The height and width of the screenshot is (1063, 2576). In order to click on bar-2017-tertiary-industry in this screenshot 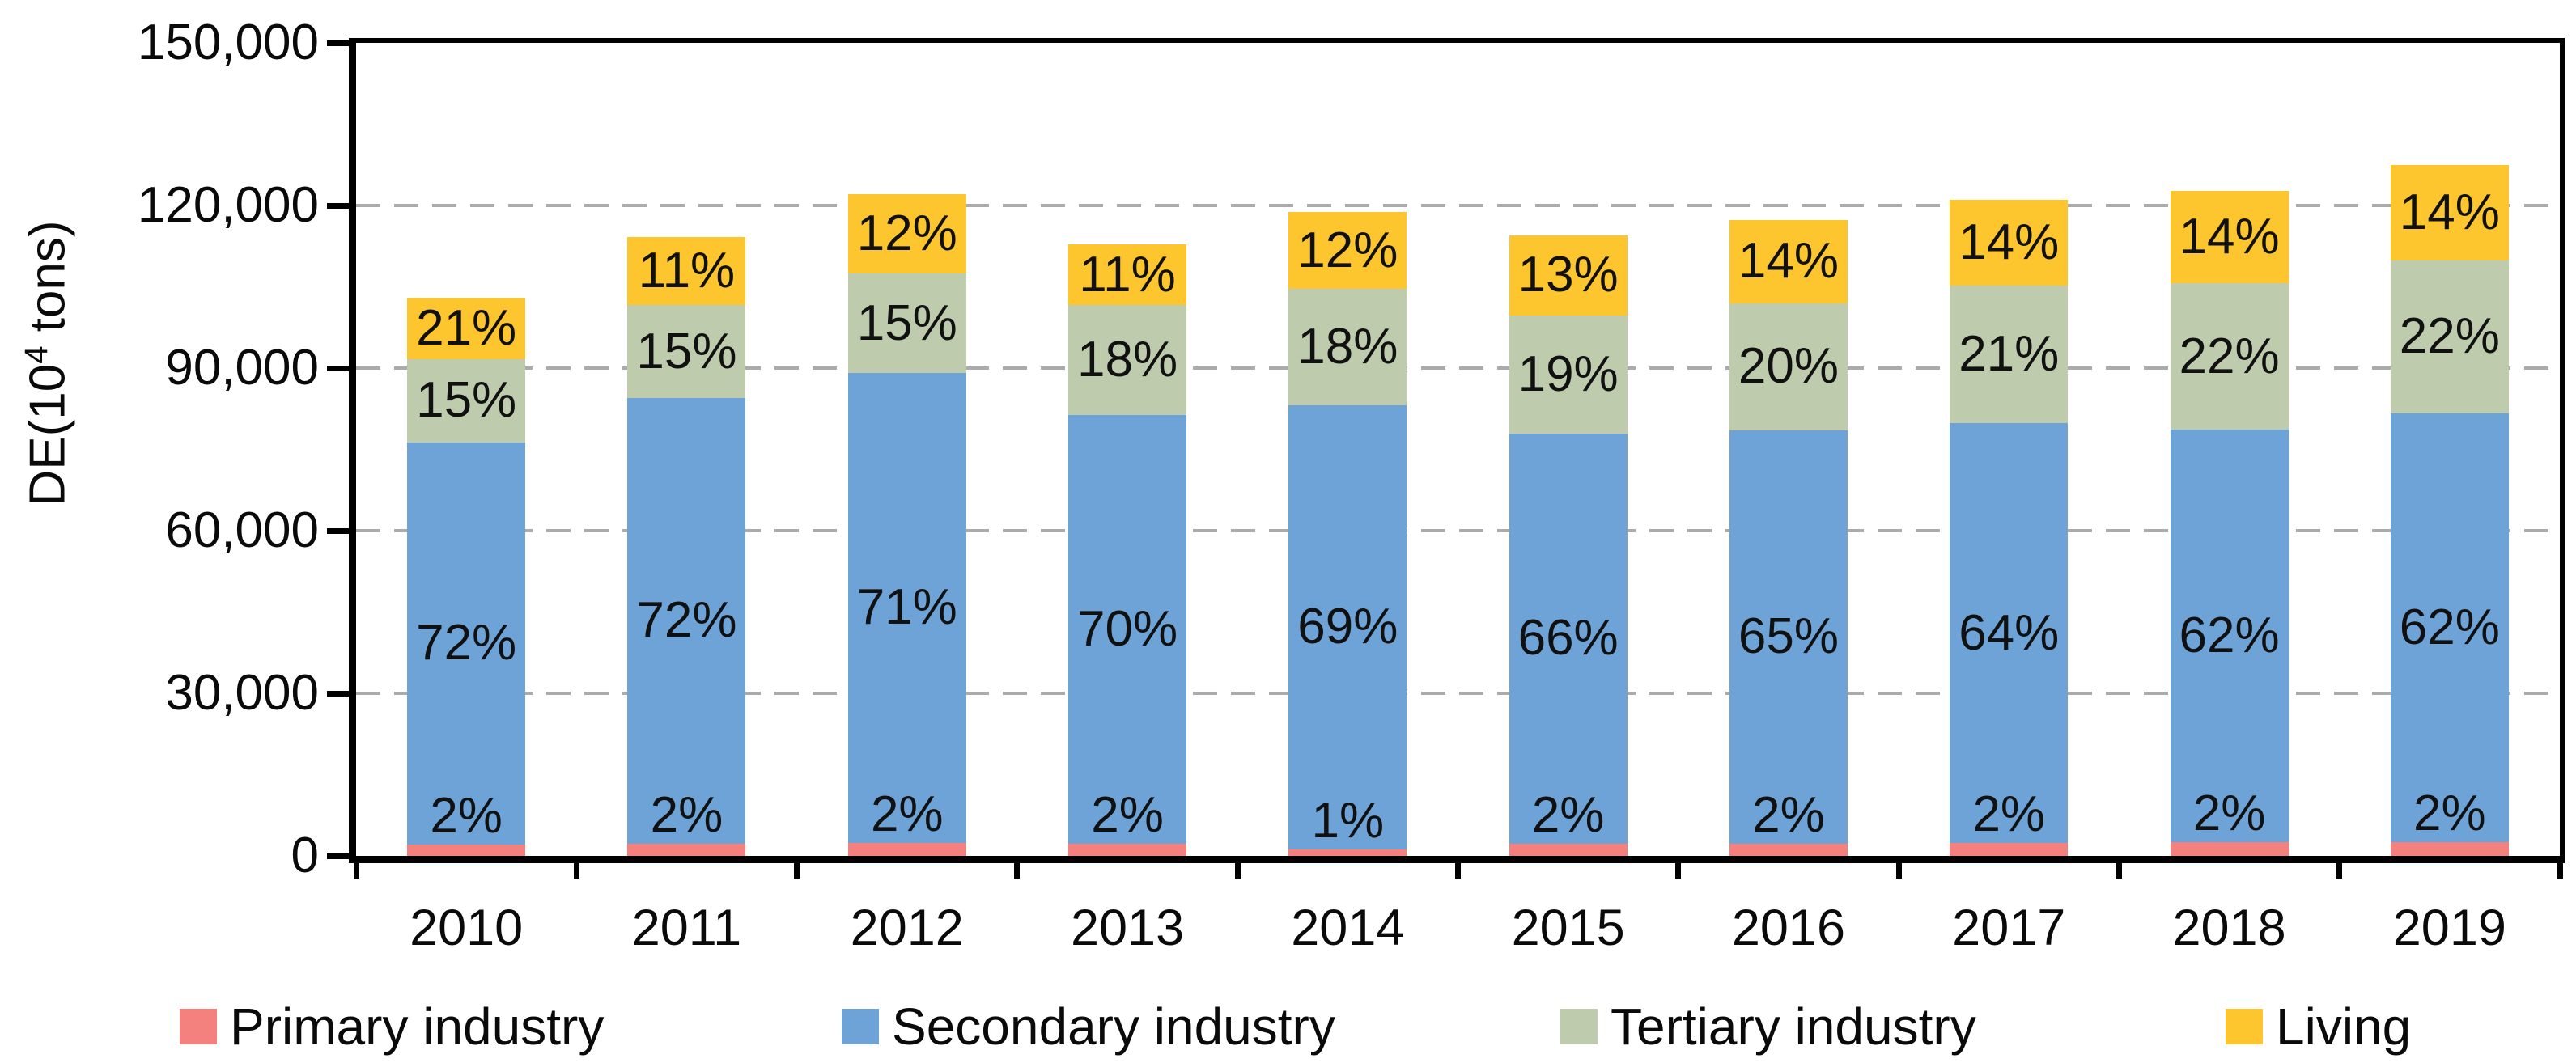, I will do `click(2009, 355)`.